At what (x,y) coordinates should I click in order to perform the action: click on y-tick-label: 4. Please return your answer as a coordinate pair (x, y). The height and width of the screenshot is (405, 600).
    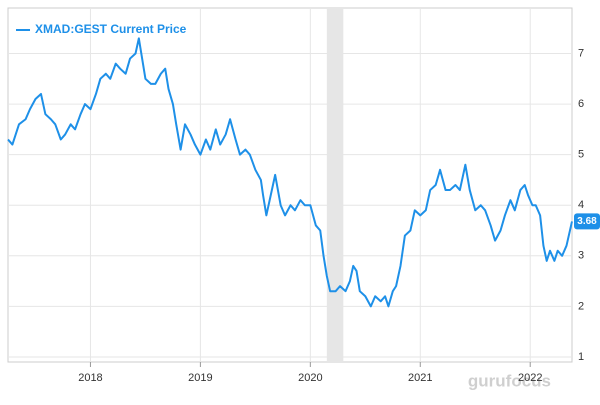
    Looking at the image, I should click on (581, 205).